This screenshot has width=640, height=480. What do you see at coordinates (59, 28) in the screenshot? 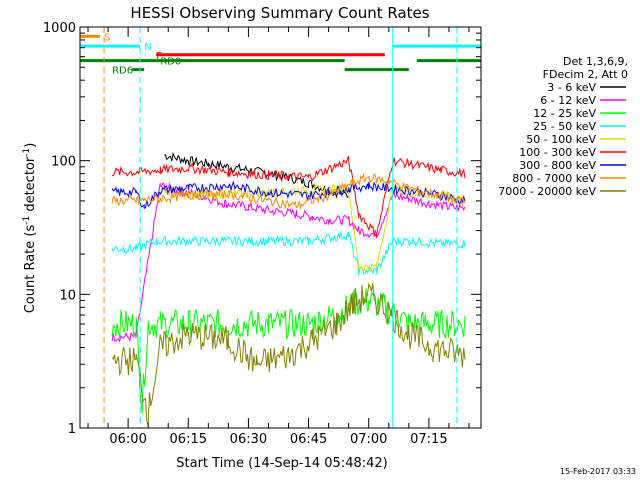
I see `y-tick-label: 1000` at bounding box center [59, 28].